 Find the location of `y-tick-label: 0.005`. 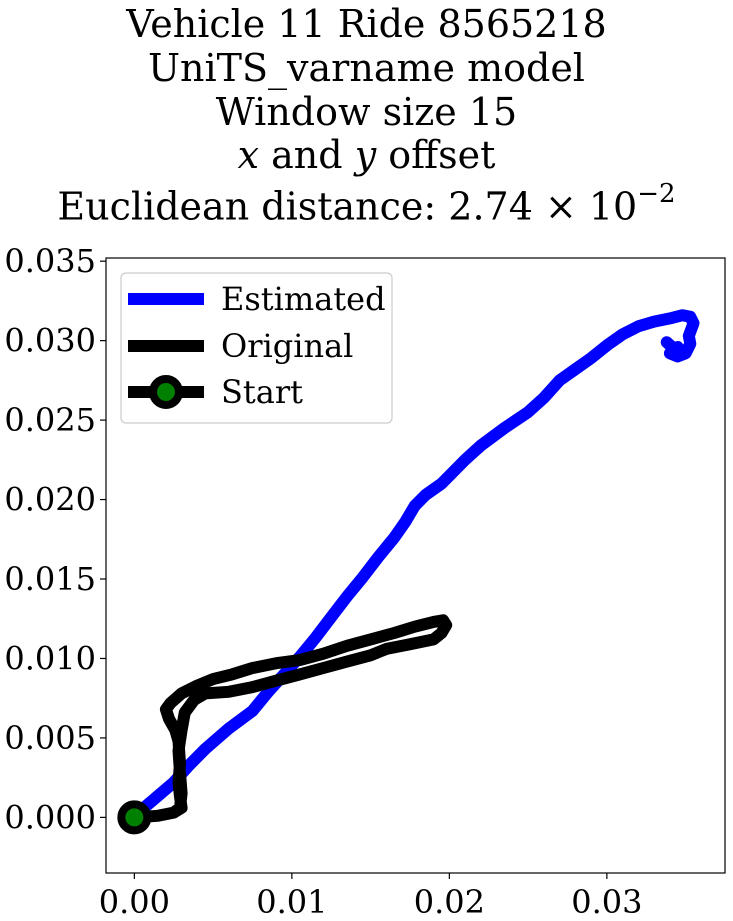

y-tick-label: 0.005 is located at coordinates (50, 738).